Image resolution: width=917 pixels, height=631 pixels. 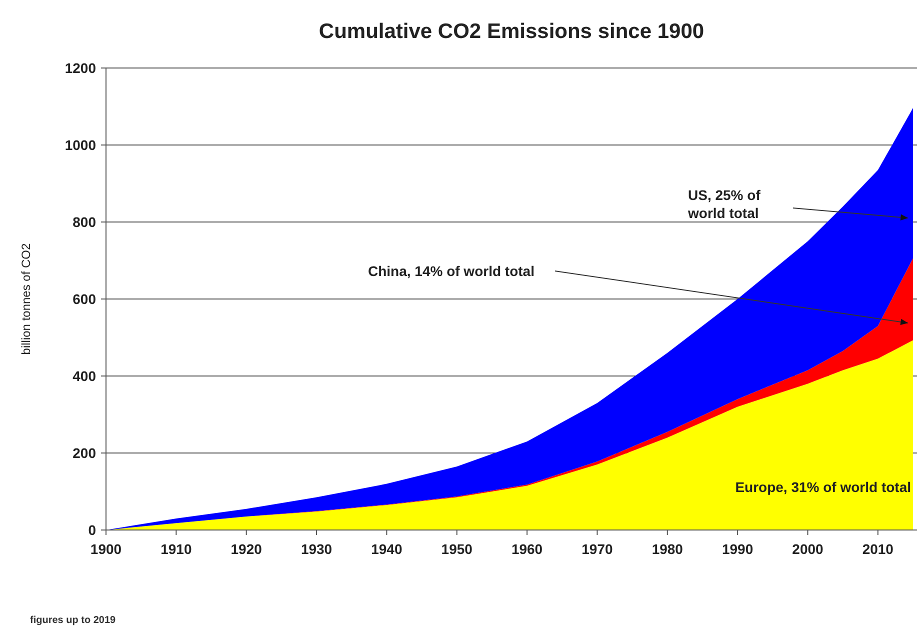 I want to click on y-tick-label: 1000, so click(x=80, y=144).